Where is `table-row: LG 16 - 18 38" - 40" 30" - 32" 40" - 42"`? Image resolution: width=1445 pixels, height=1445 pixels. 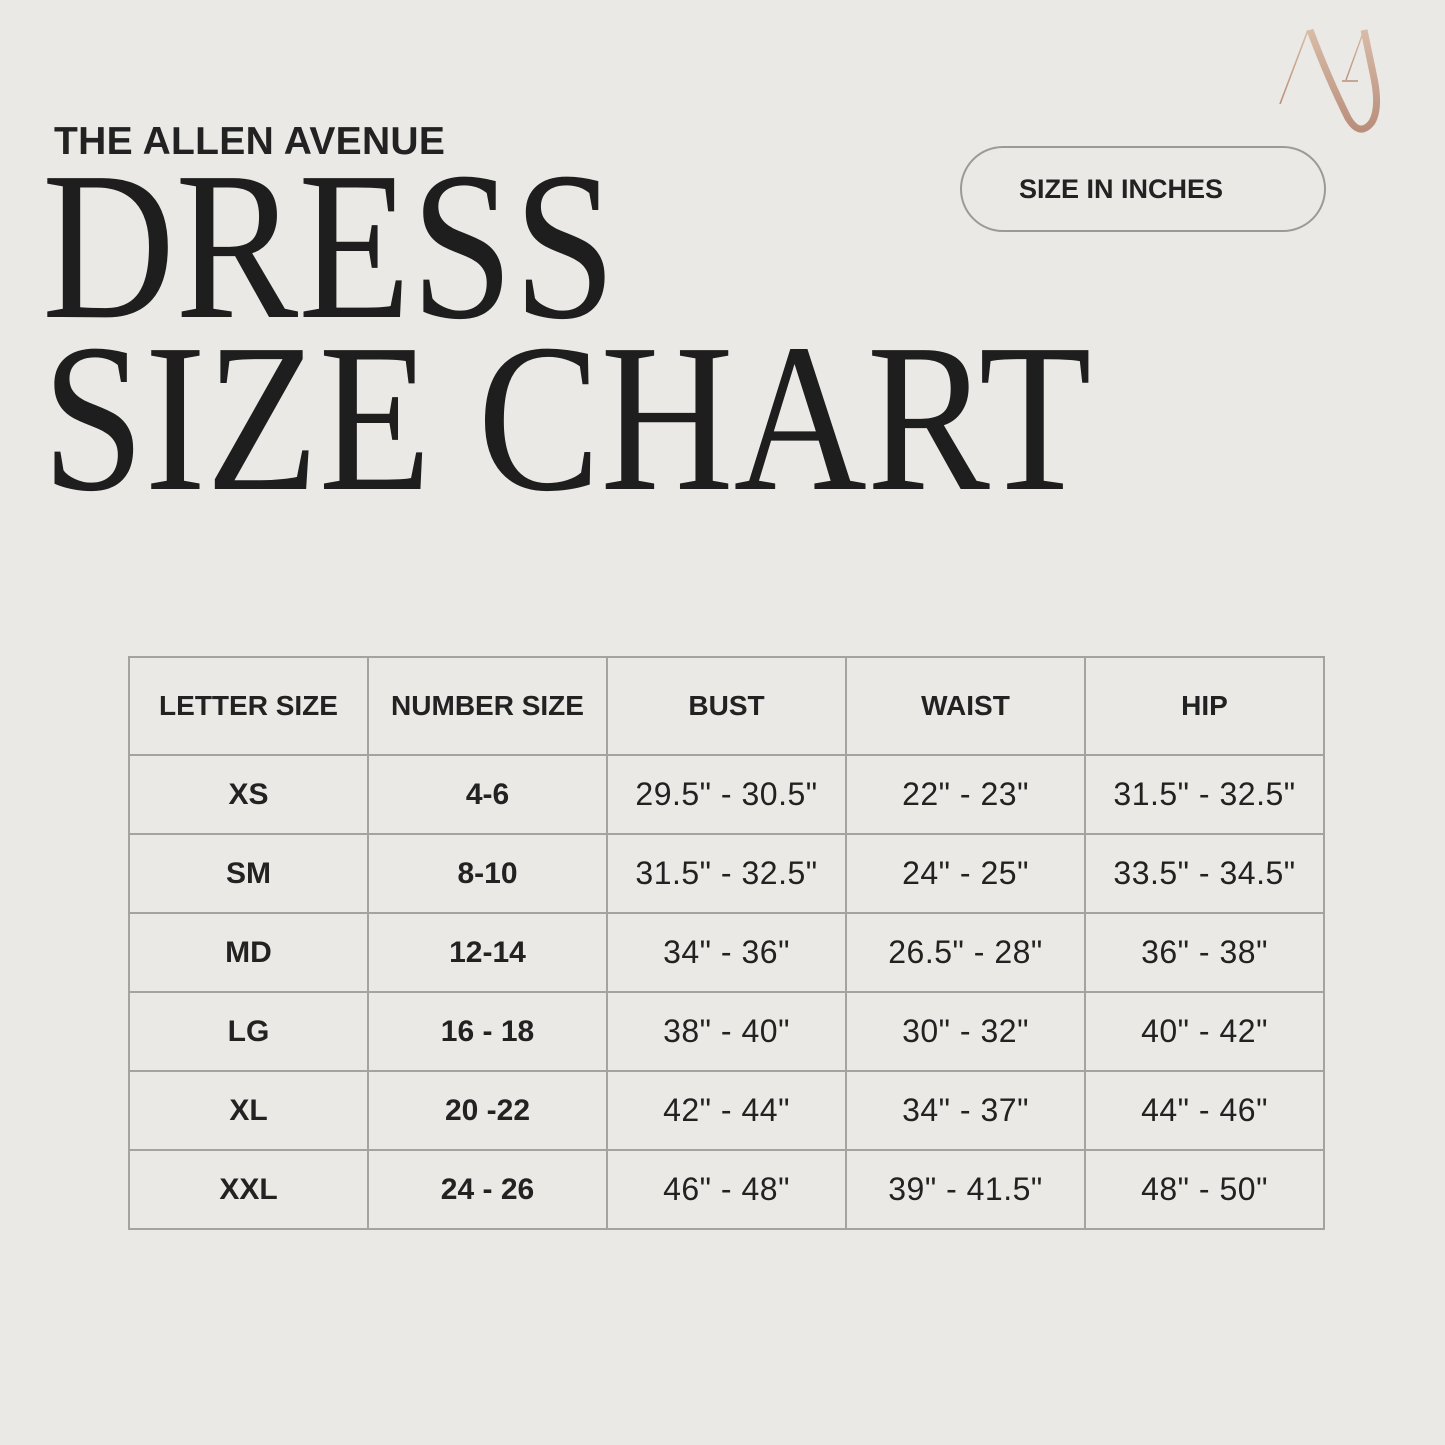 table-row: LG 16 - 18 38" - 40" 30" - 32" 40" - 42" is located at coordinates (726, 1031).